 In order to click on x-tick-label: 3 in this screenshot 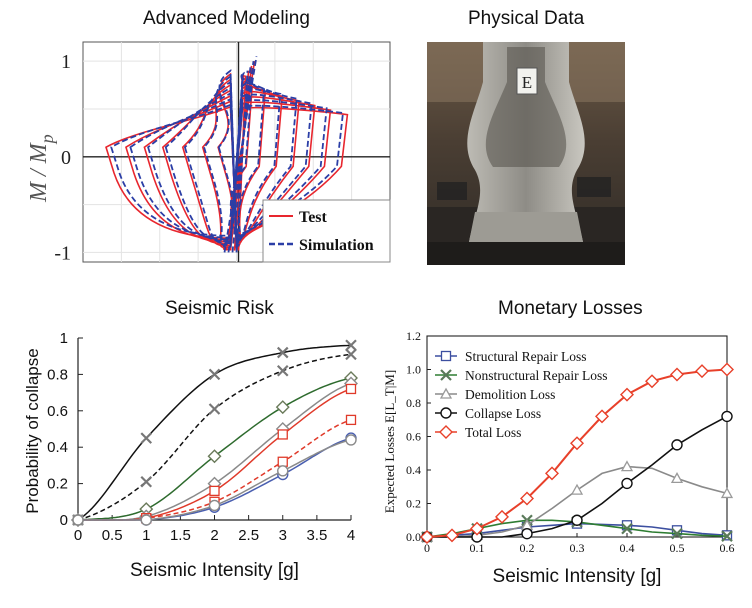, I will do `click(283, 535)`.